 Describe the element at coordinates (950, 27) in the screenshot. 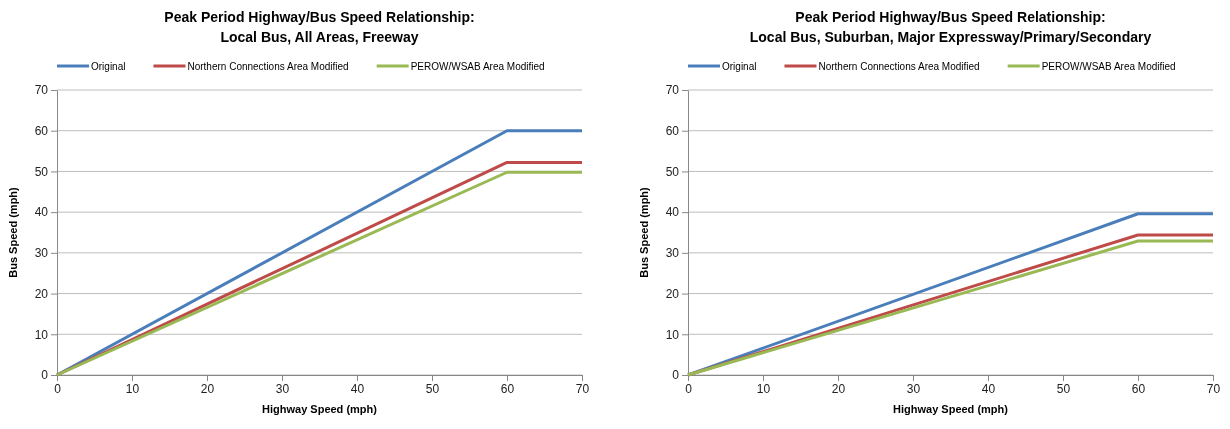

I see `chart-title: Peak Period Highway/Bus Speed Relationship: Local Bus, Suburban, Major Expressway/Primary/Secondary` at that location.